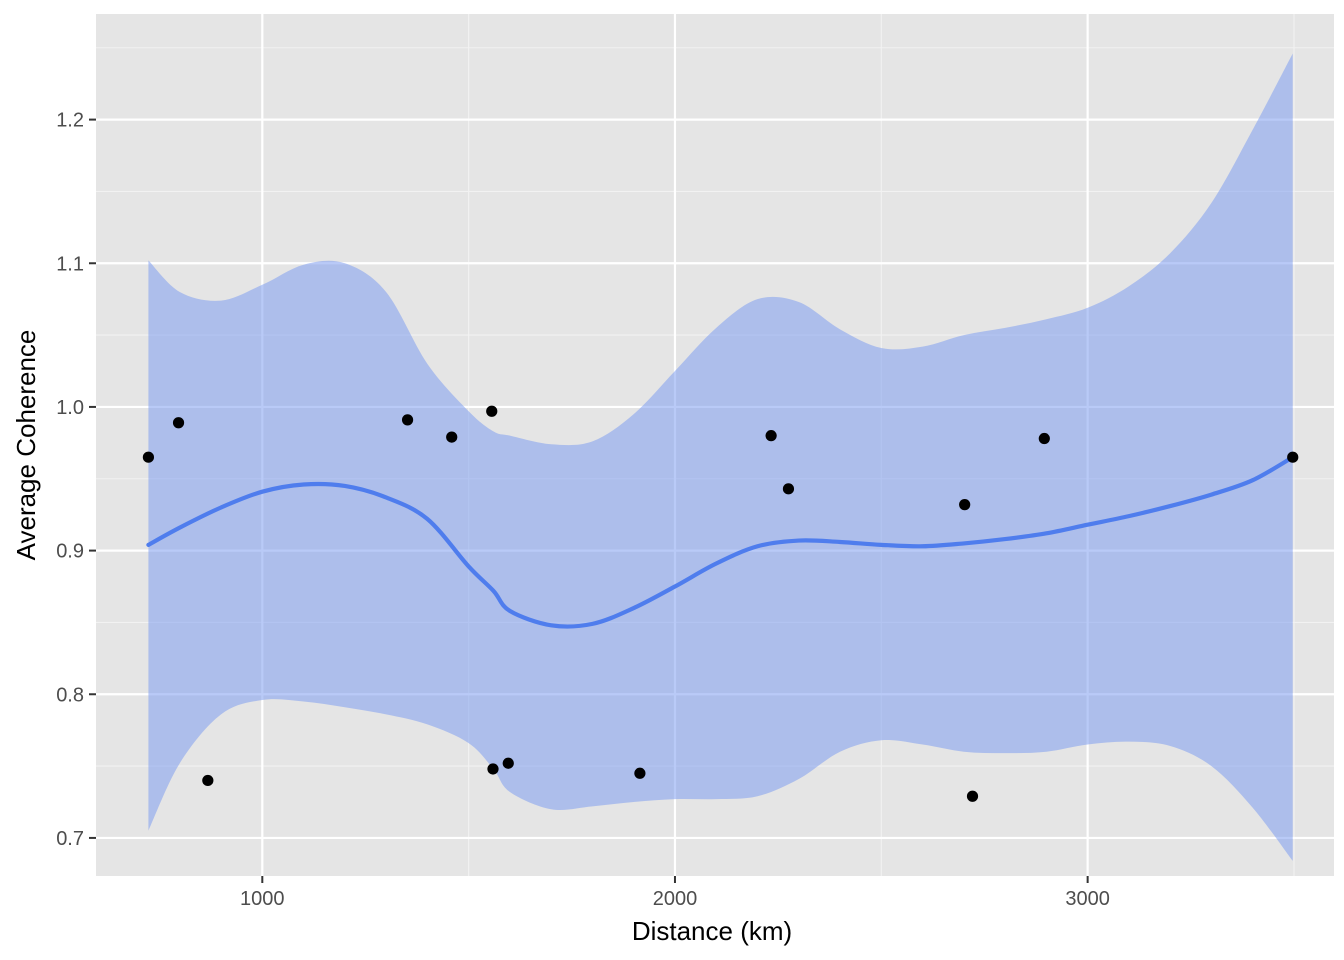 The image size is (1344, 960). What do you see at coordinates (712, 931) in the screenshot?
I see `x-axis-title: Distance (km)` at bounding box center [712, 931].